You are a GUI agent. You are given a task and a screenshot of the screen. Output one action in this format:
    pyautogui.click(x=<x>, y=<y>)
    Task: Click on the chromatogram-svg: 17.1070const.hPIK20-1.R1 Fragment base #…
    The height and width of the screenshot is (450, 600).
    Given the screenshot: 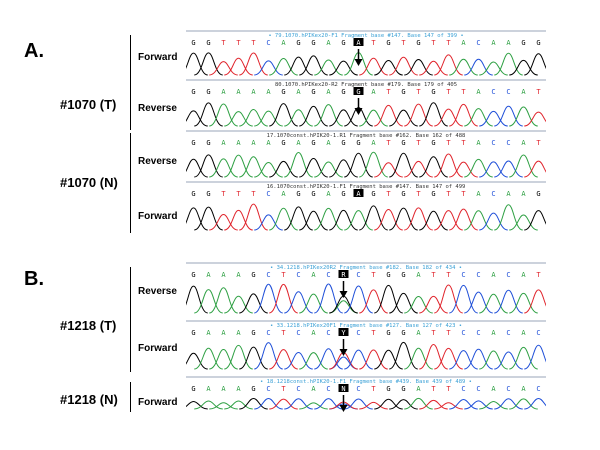 What is the action you would take?
    pyautogui.click(x=366, y=154)
    